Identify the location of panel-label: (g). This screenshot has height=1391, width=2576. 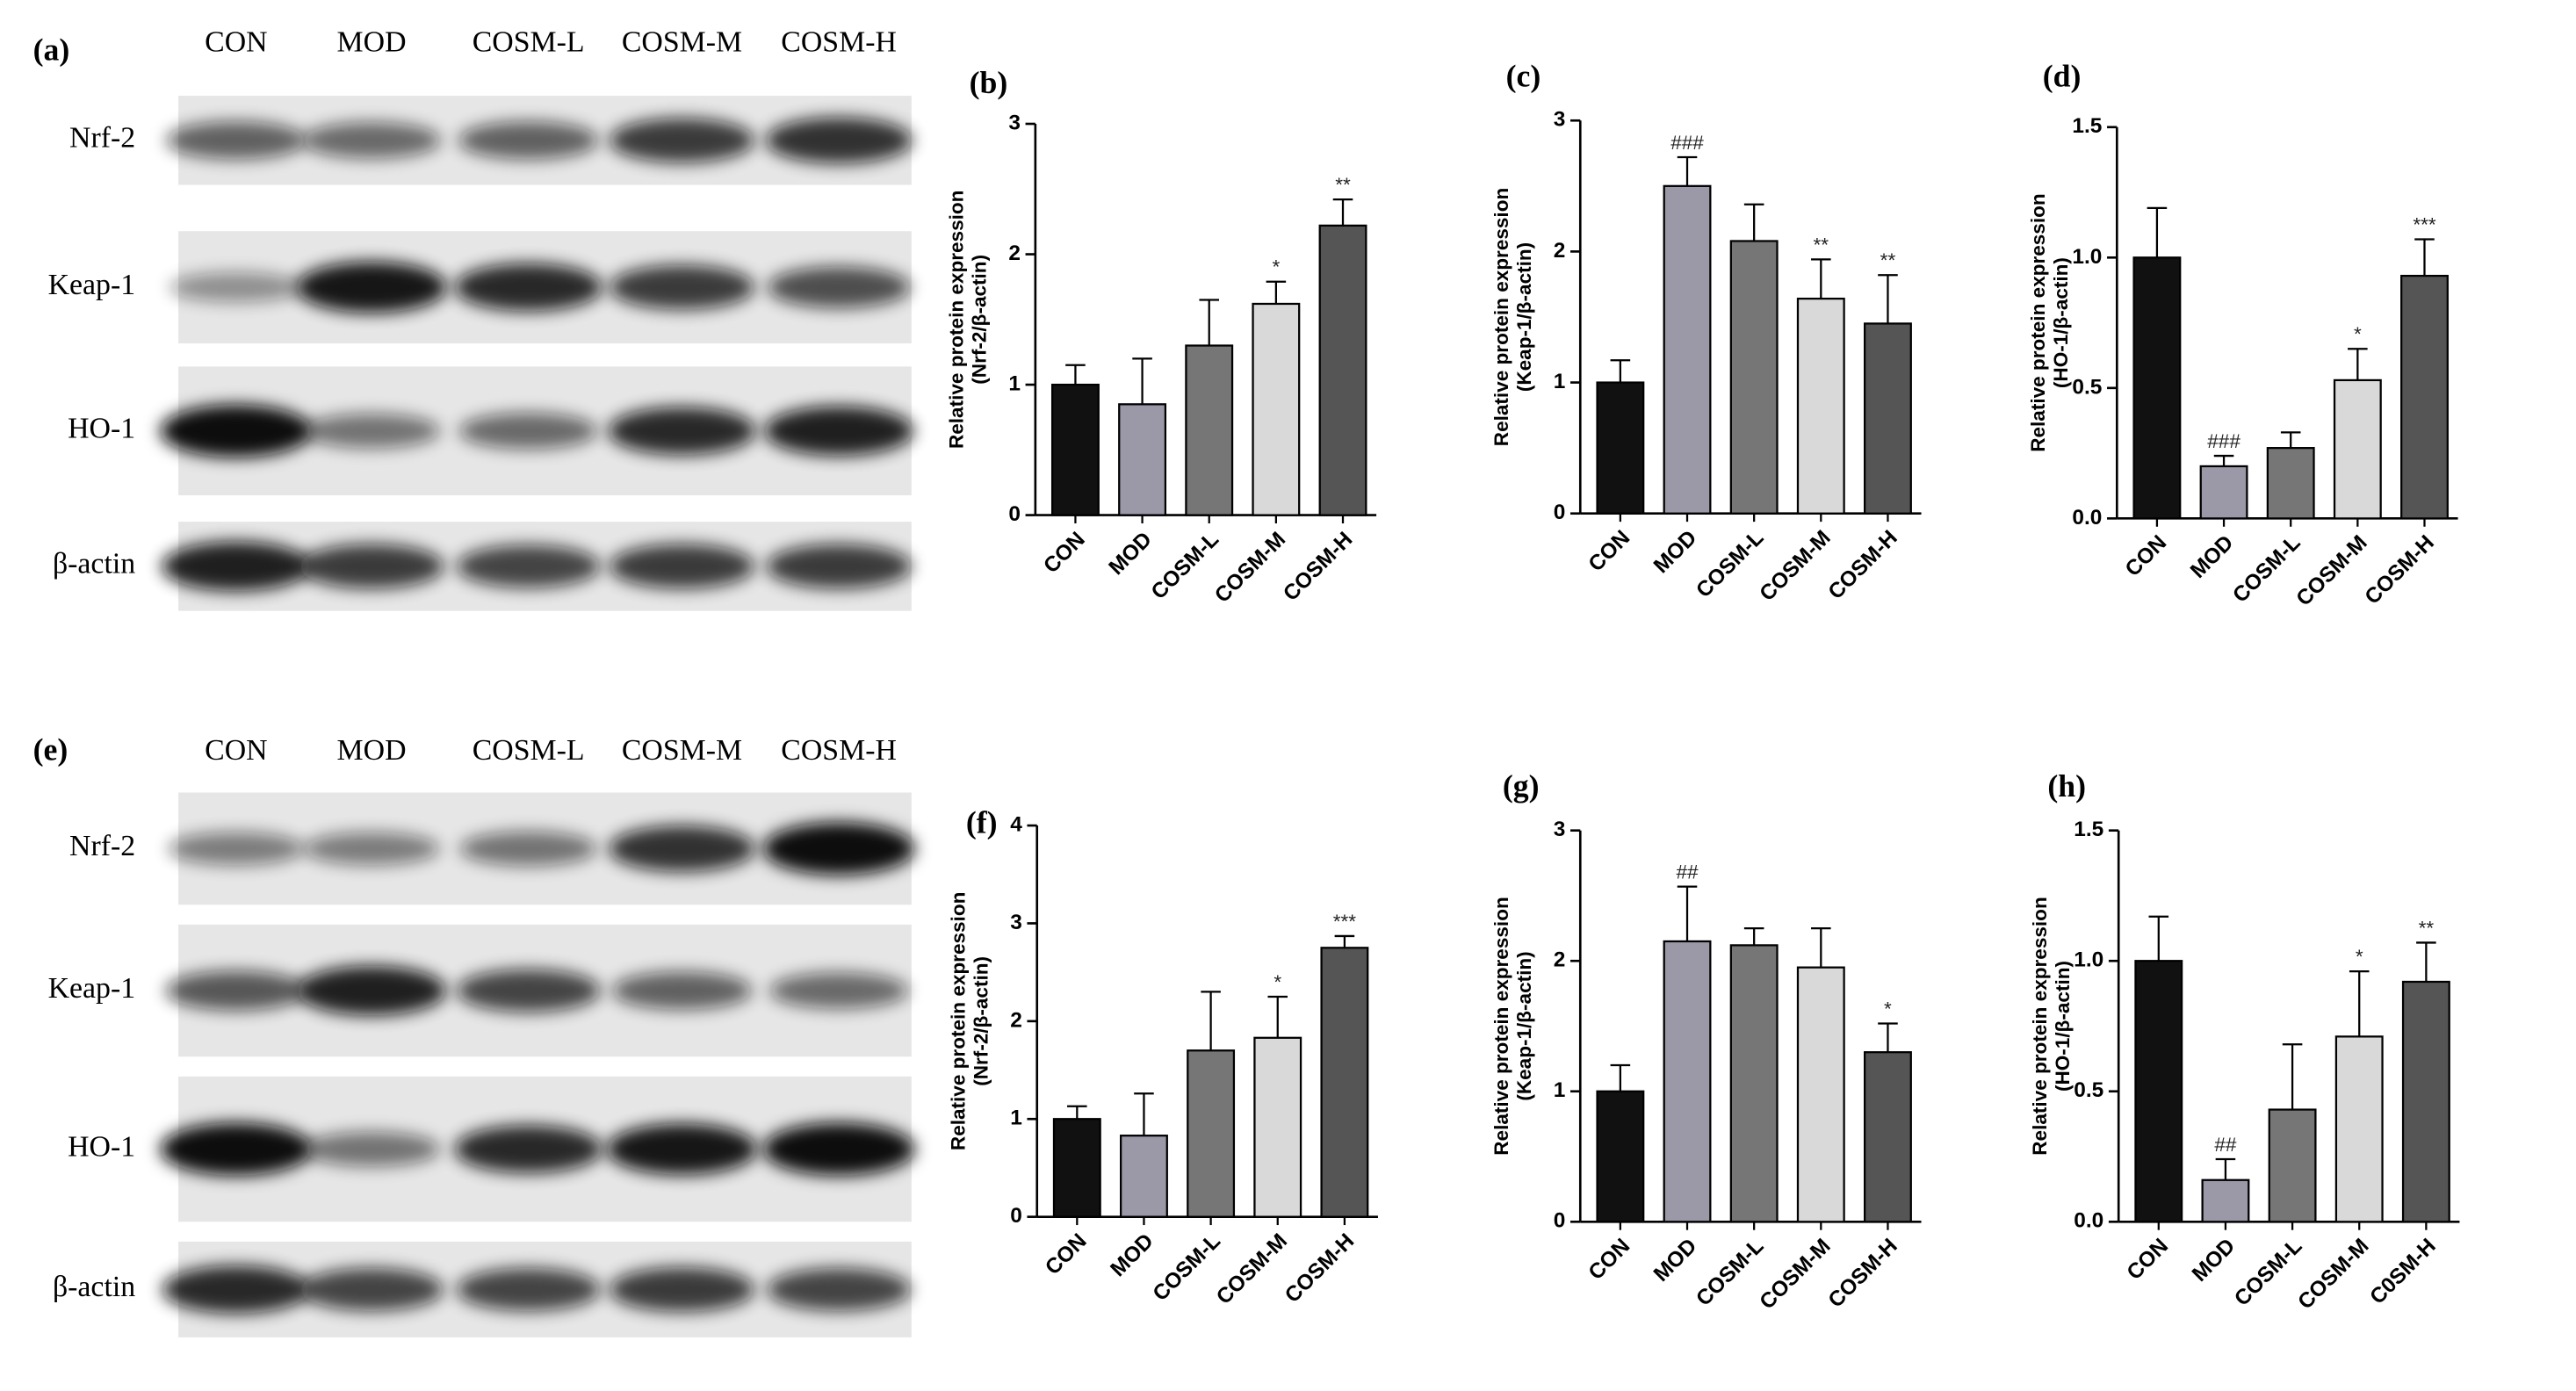
(1521, 786).